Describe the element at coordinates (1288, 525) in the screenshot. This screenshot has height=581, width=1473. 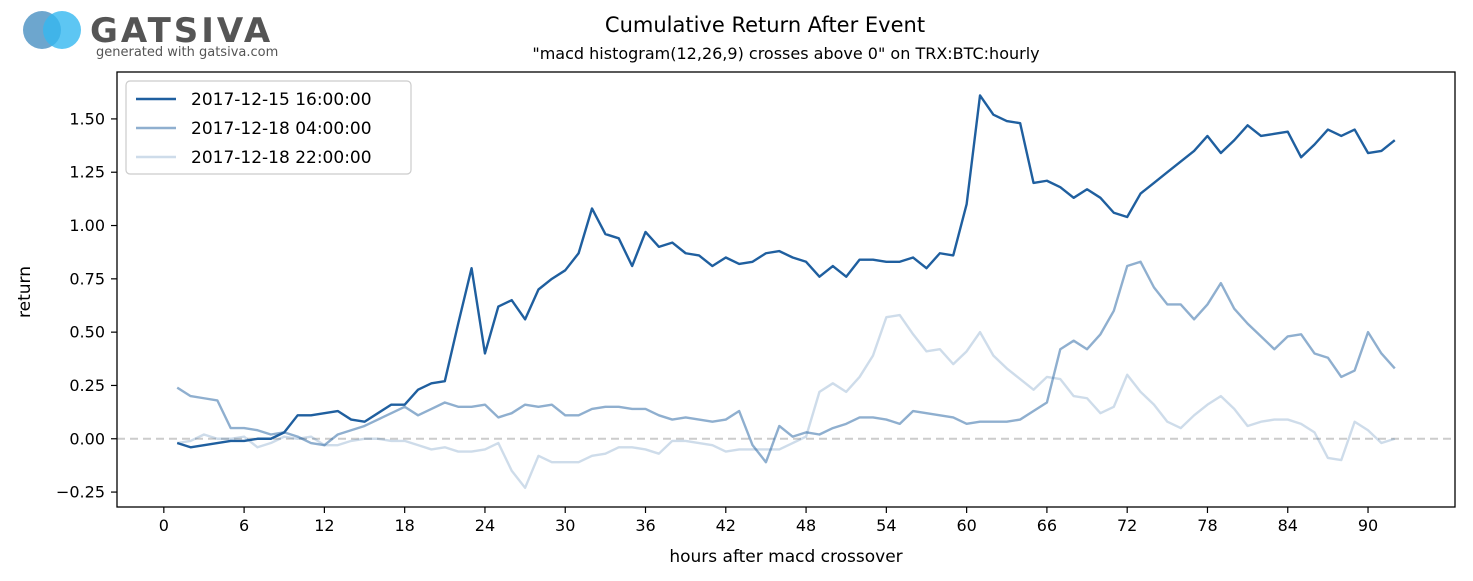
I see `x-tick-label: 84` at that location.